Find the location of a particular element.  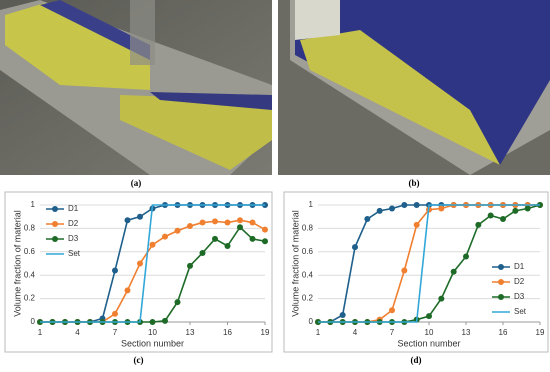

caption: (c) is located at coordinates (139, 360).